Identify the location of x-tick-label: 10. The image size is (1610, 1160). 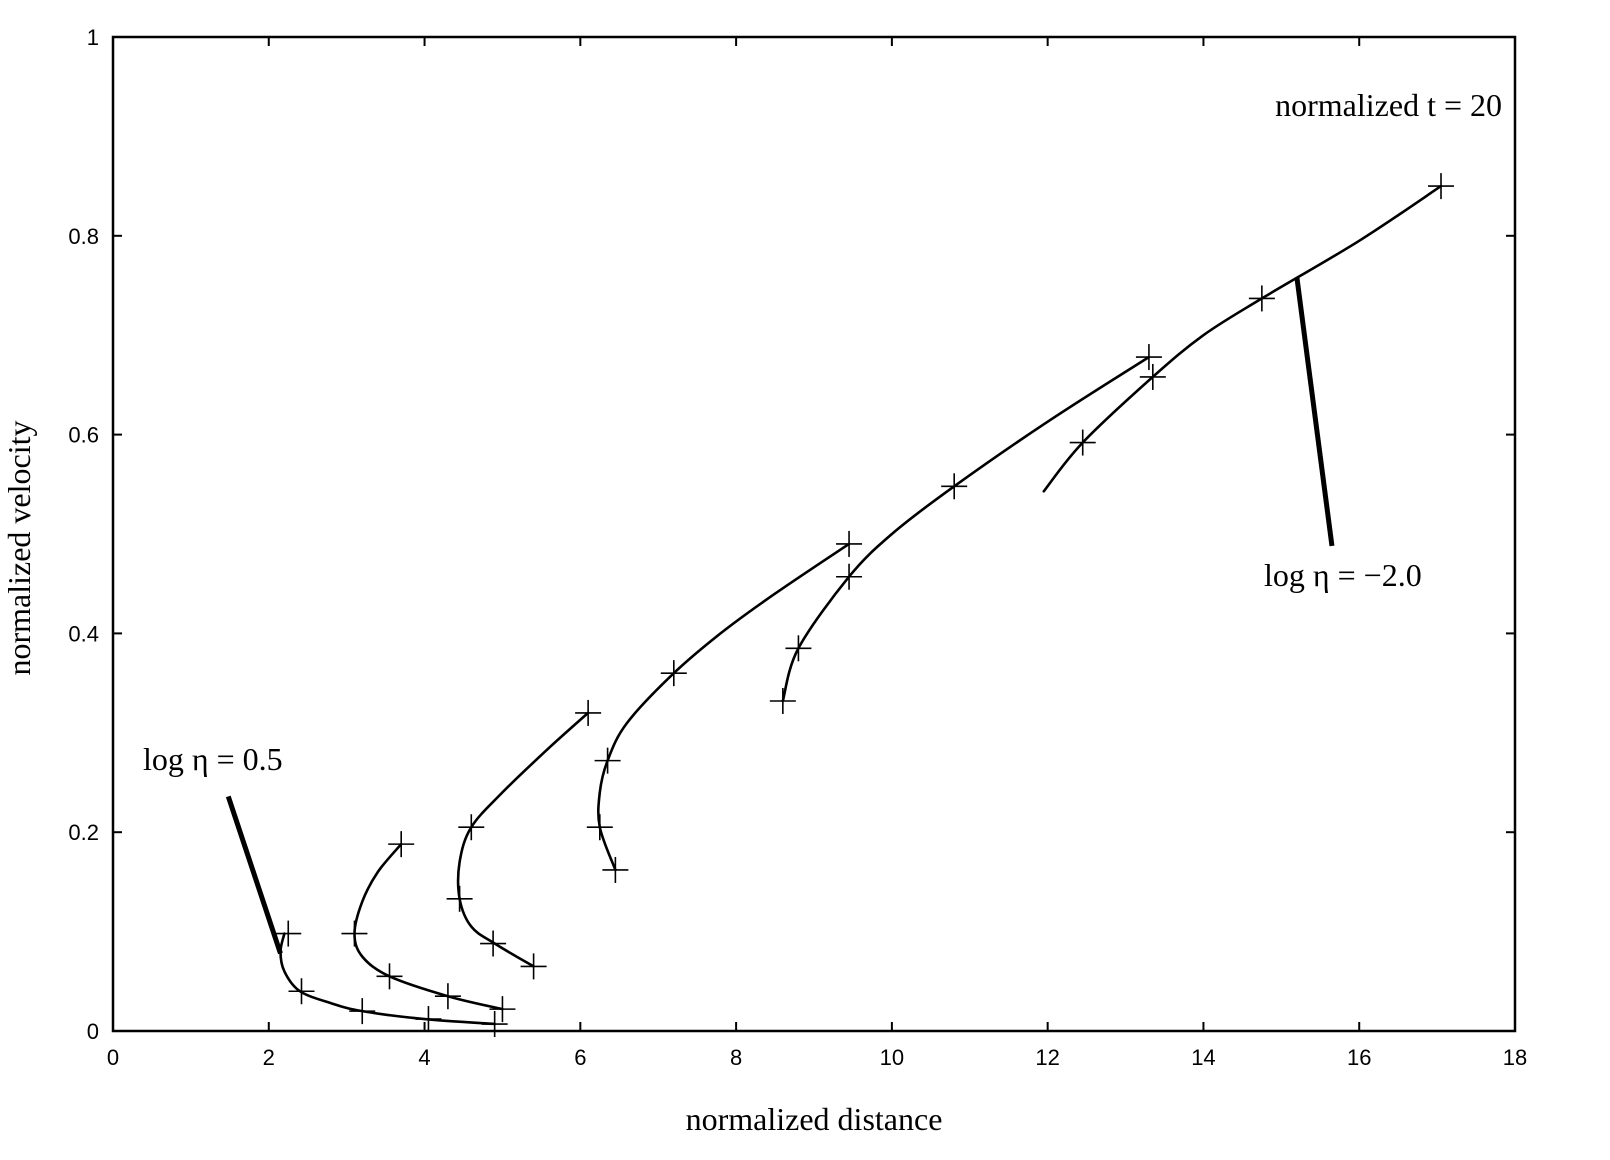
(892, 1057).